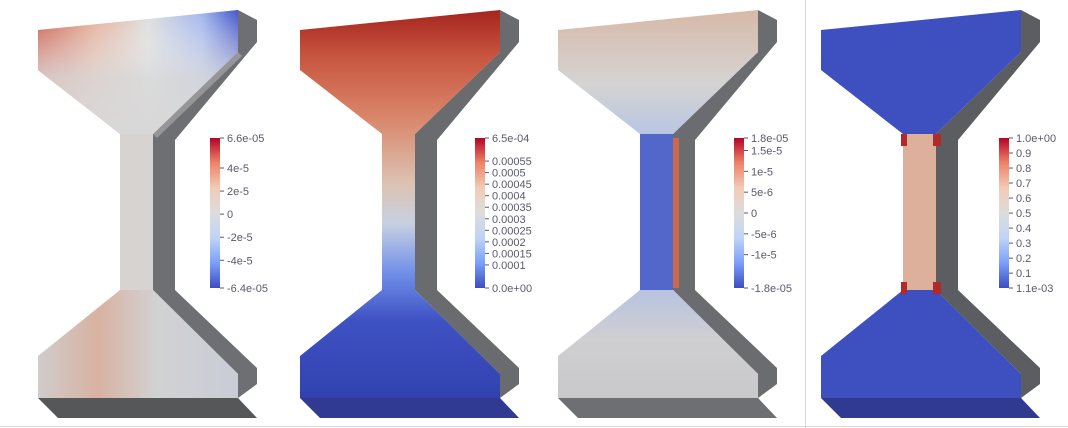 The height and width of the screenshot is (428, 1068). What do you see at coordinates (138, 72) in the screenshot?
I see `specimen-front-face-top-overlay` at bounding box center [138, 72].